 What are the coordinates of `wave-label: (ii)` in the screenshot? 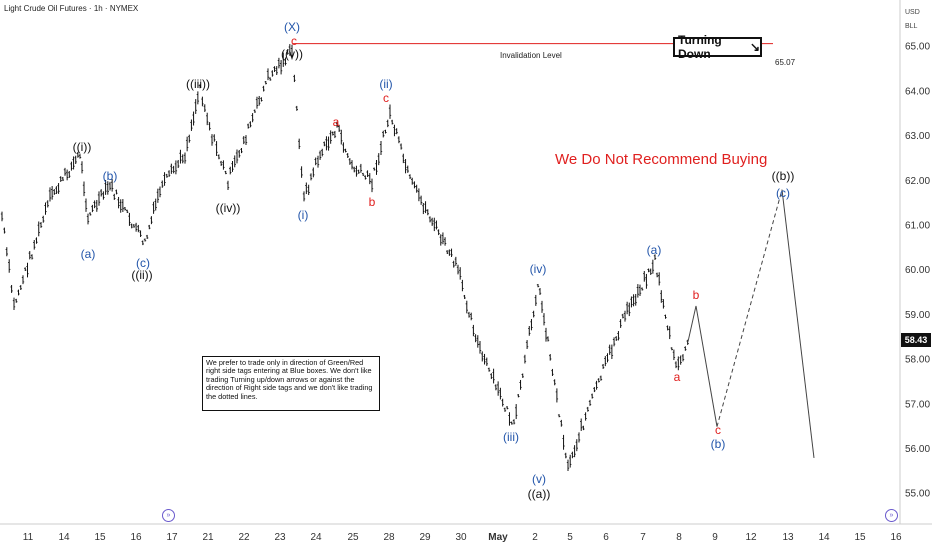 It's located at (385, 84).